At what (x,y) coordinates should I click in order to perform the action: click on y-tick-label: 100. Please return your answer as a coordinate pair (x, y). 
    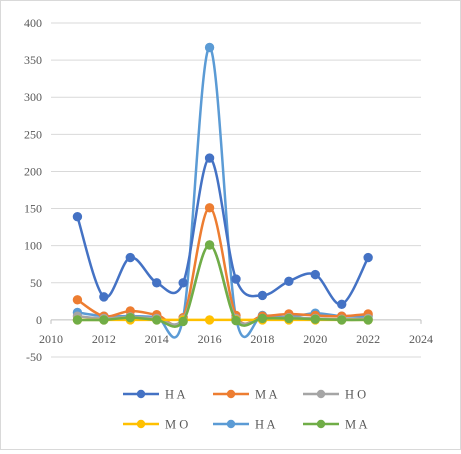
    Looking at the image, I should click on (33, 246).